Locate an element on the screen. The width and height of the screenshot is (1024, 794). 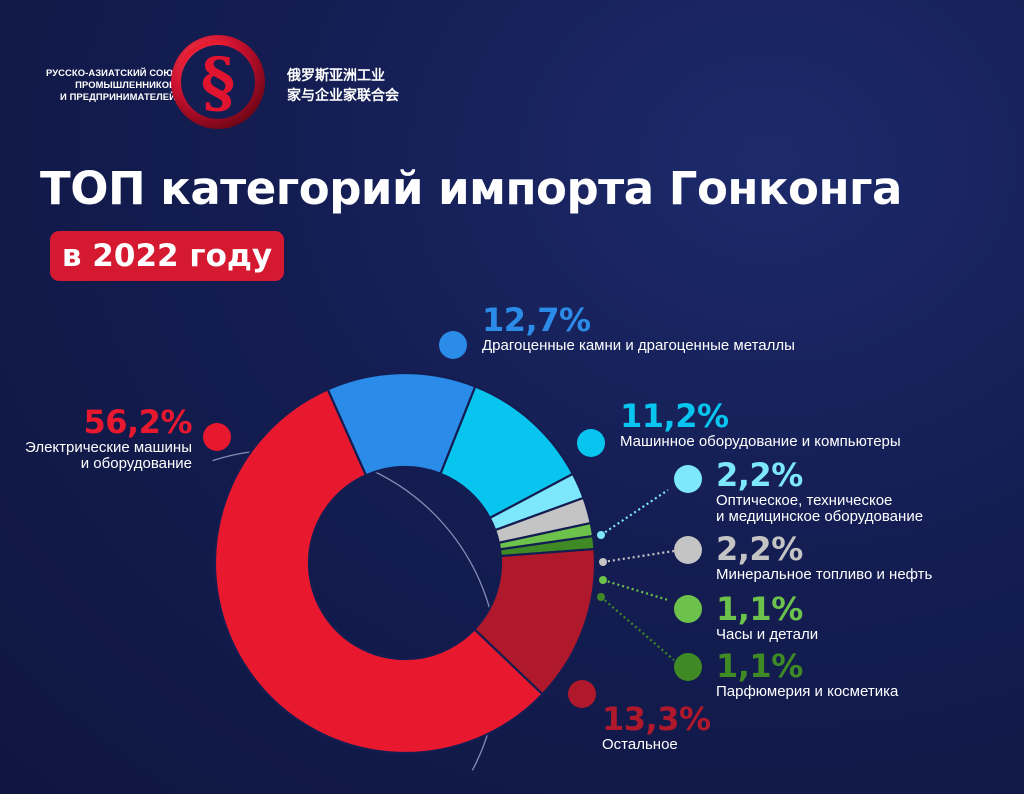
slice-description-line: Парфюмерия и косметика is located at coordinates (807, 691).